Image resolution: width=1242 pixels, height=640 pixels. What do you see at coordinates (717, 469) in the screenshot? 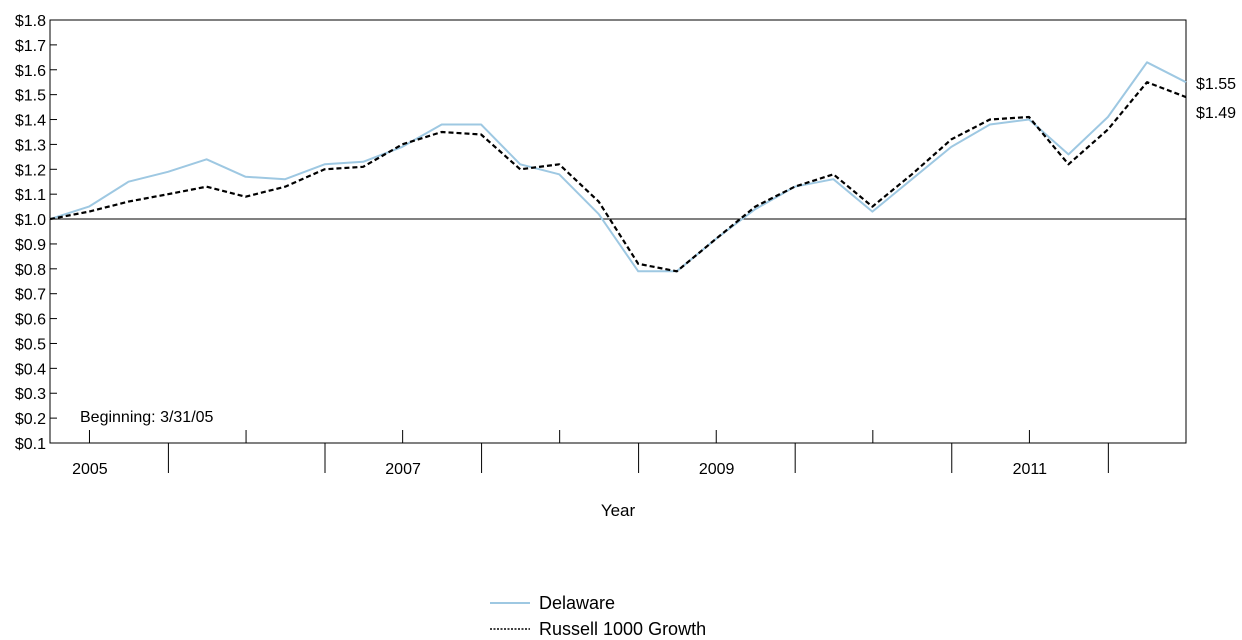
I see `x-tick-label: 2009` at bounding box center [717, 469].